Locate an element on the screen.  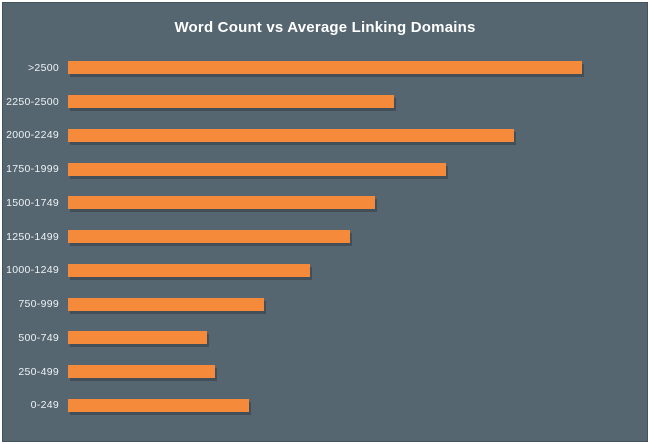
bar-row: 750-999 is located at coordinates (325, 304).